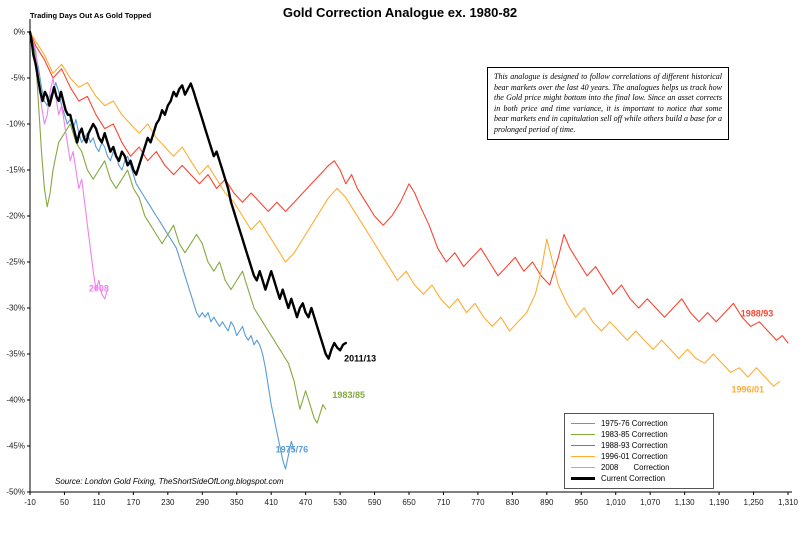  Describe the element at coordinates (360, 358) in the screenshot. I see `series-label: 2011/13` at that location.